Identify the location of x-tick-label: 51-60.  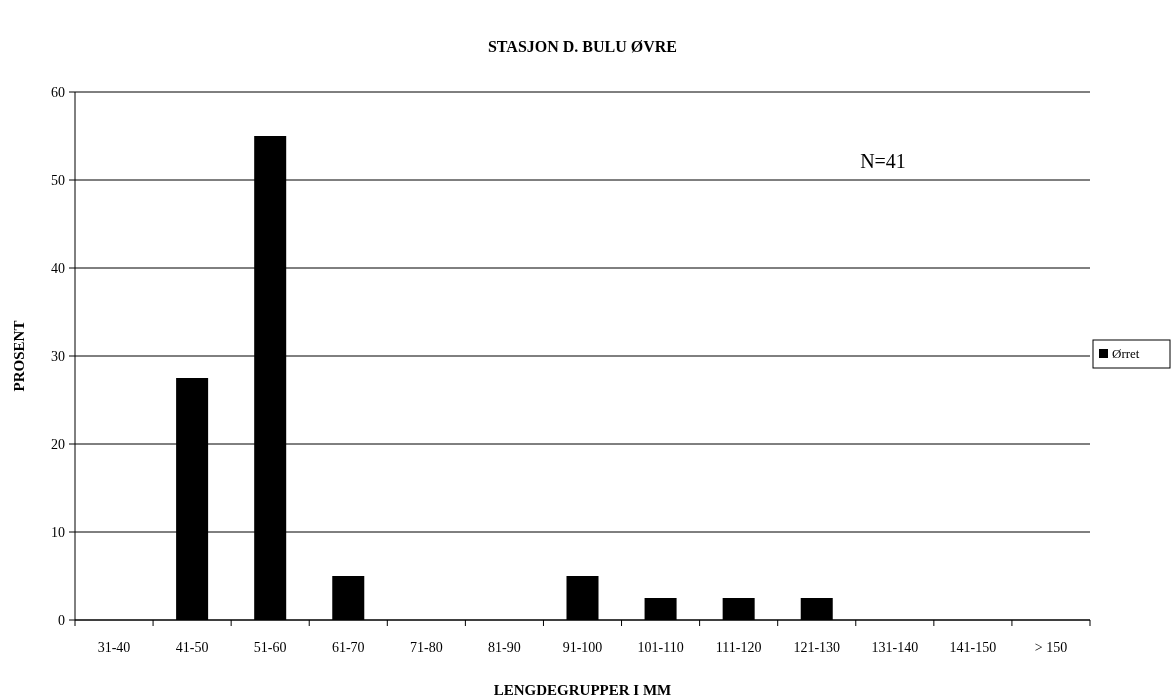
(270, 647).